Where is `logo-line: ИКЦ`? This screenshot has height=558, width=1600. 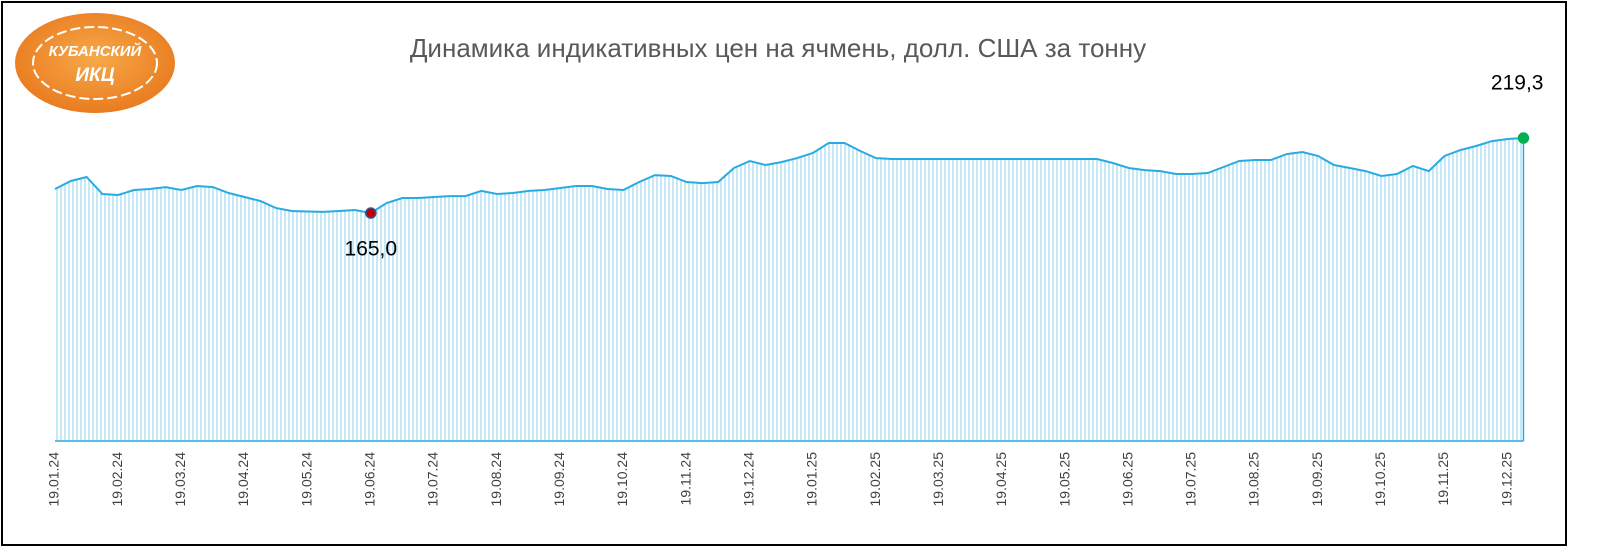
logo-line: ИКЦ is located at coordinates (94, 75).